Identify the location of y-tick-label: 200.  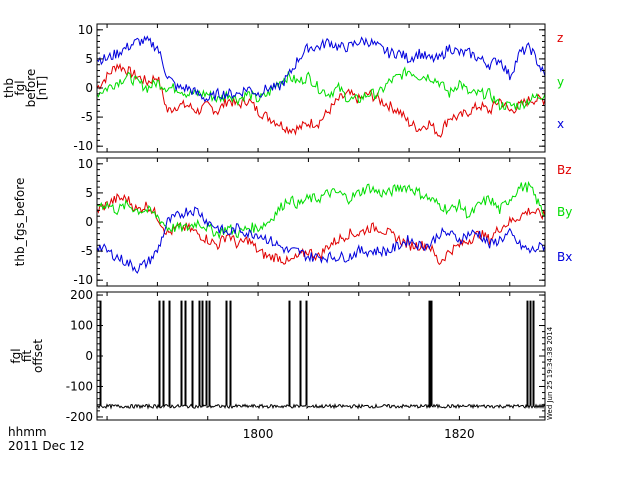
(81, 295).